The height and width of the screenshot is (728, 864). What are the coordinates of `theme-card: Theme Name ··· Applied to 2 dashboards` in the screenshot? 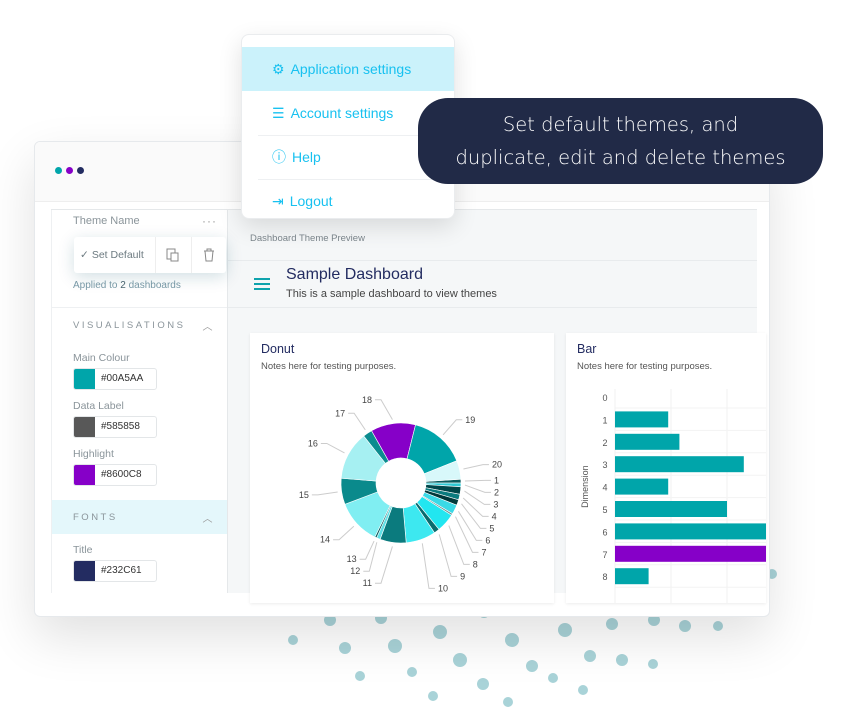 It's located at (139, 259).